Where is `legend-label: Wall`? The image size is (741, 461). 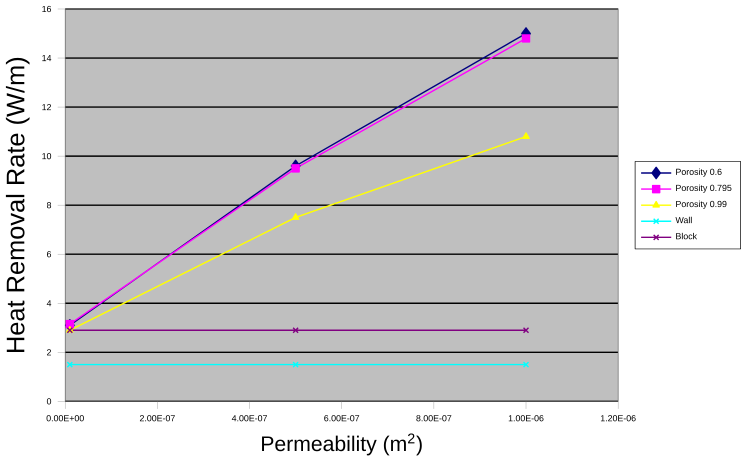
legend-label: Wall is located at coordinates (683, 220).